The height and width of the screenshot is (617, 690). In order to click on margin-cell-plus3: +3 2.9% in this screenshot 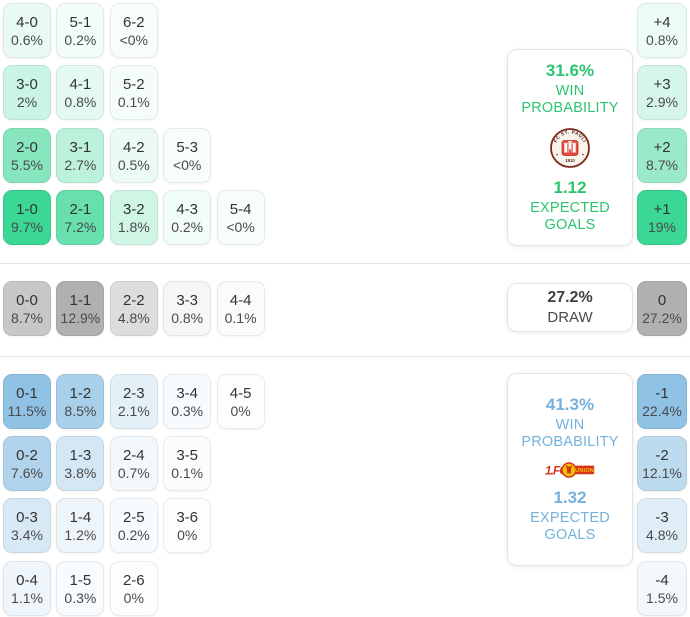, I will do `click(662, 92)`.